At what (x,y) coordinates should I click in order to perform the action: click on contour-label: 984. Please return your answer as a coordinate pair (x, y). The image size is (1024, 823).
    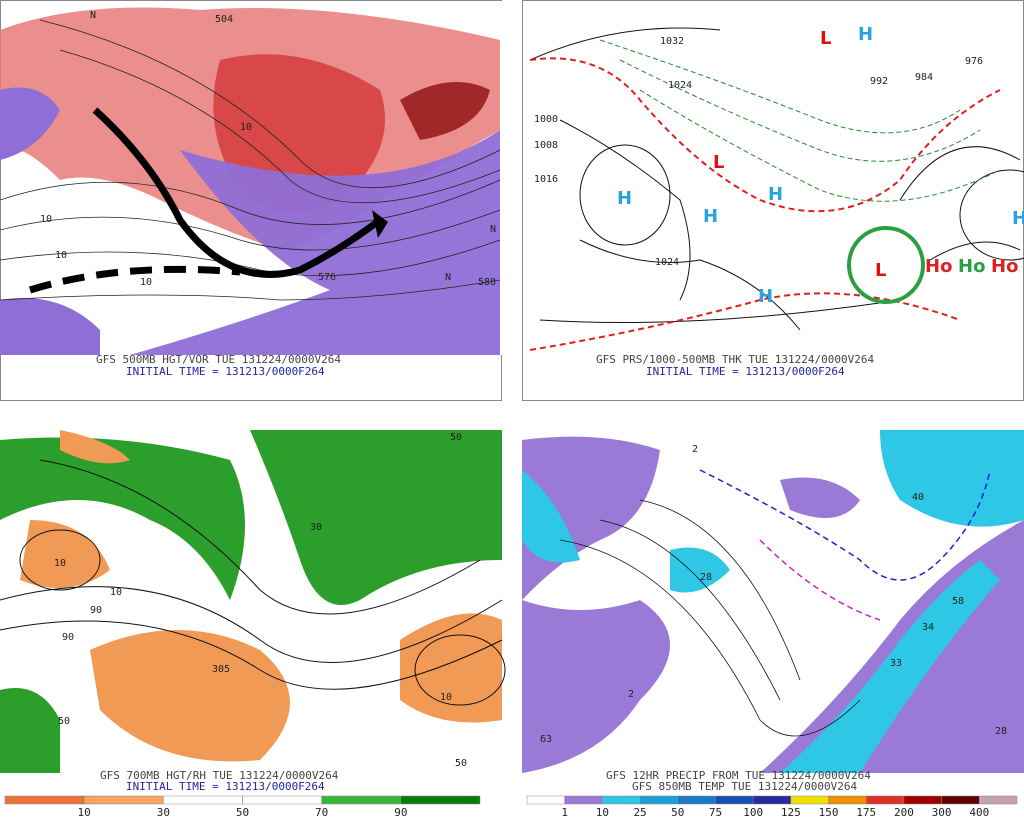
    Looking at the image, I should click on (924, 77).